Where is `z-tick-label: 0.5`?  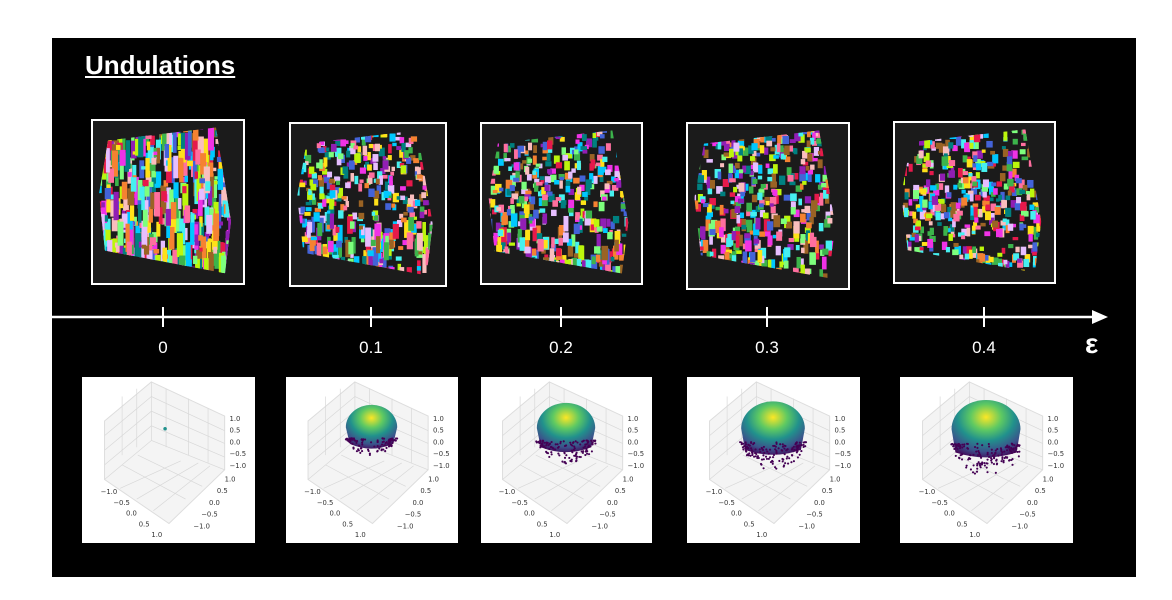
z-tick-label: 0.5 is located at coordinates (840, 431).